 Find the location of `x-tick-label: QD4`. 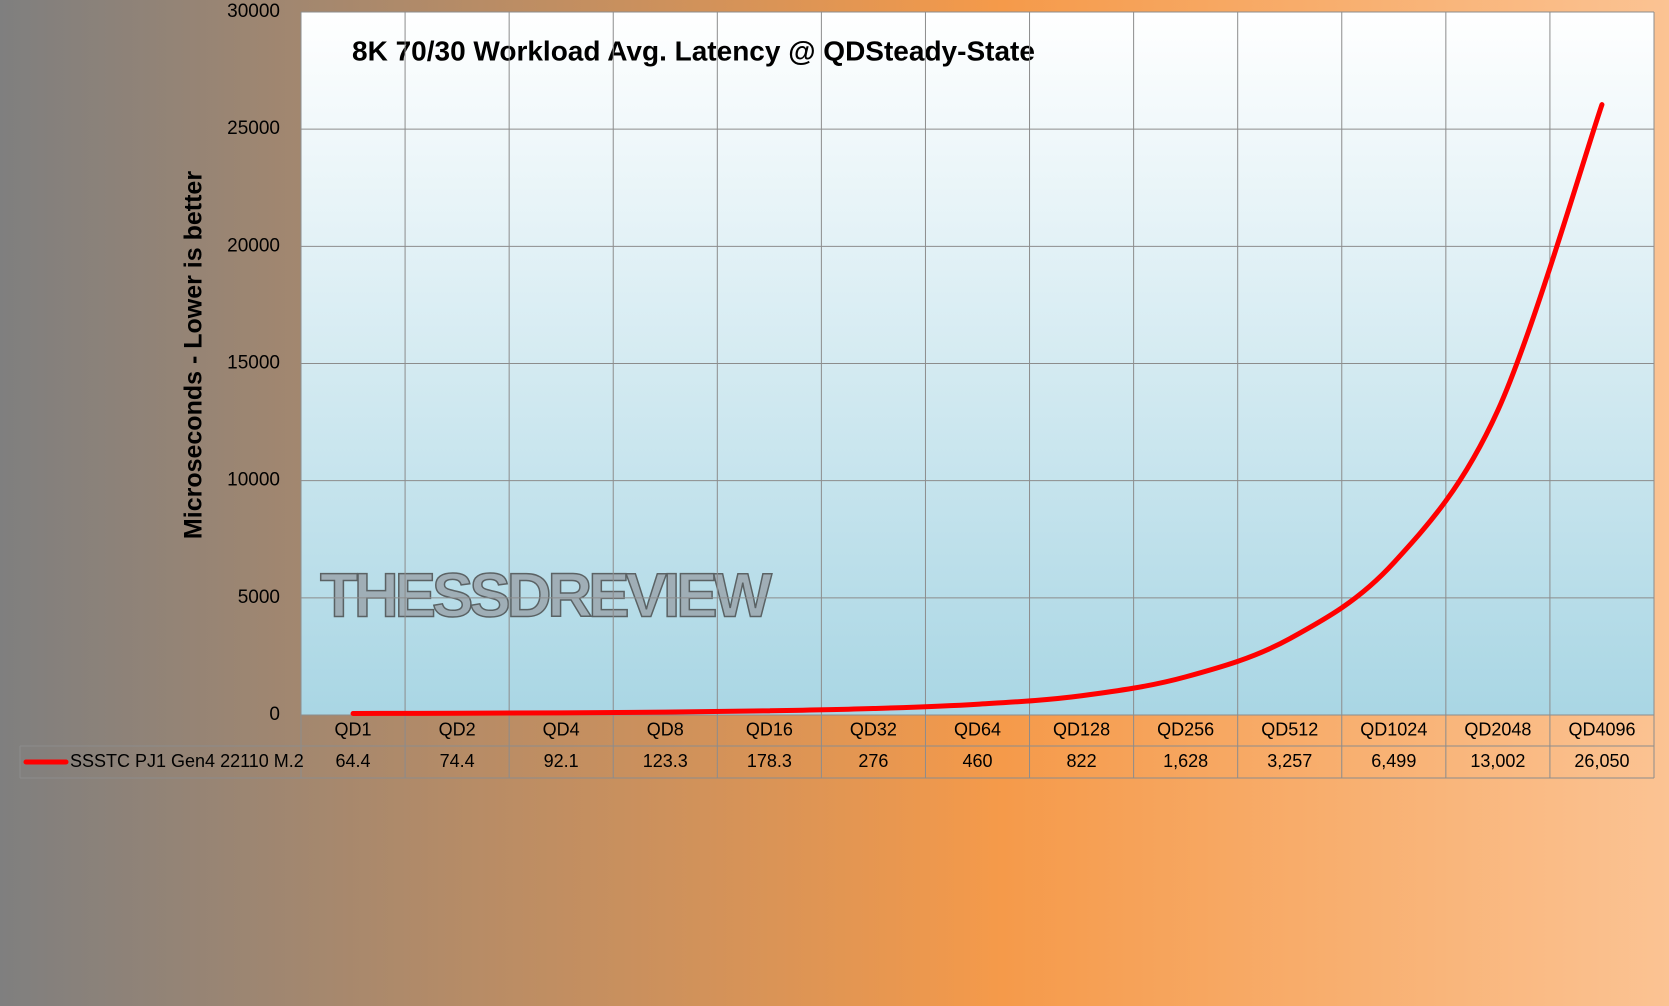

x-tick-label: QD4 is located at coordinates (561, 729).